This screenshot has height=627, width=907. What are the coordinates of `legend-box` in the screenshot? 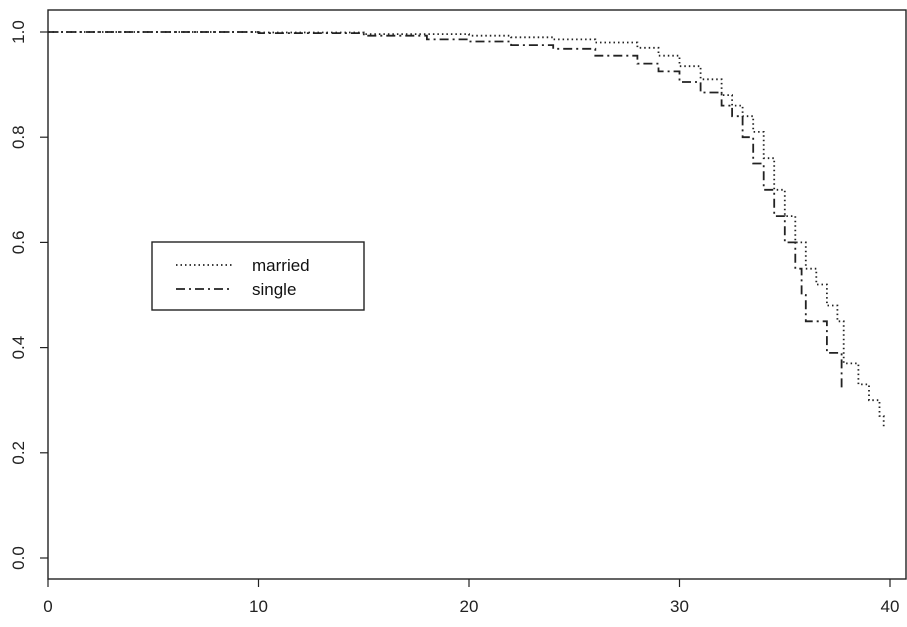 It's located at (258, 276).